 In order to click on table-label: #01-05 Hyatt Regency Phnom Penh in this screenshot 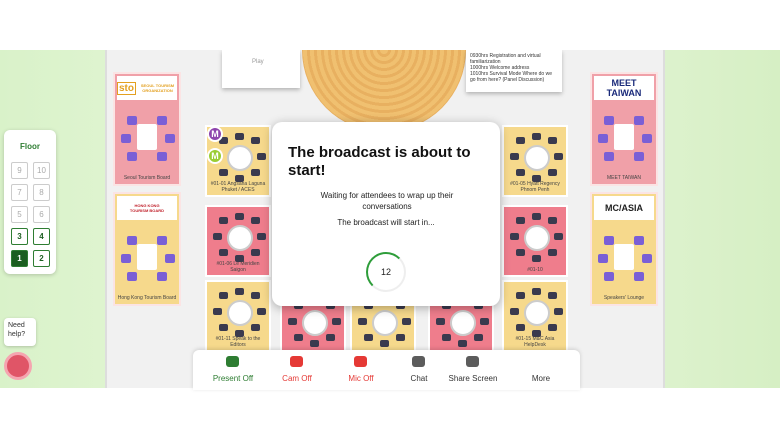, I will do `click(535, 187)`.